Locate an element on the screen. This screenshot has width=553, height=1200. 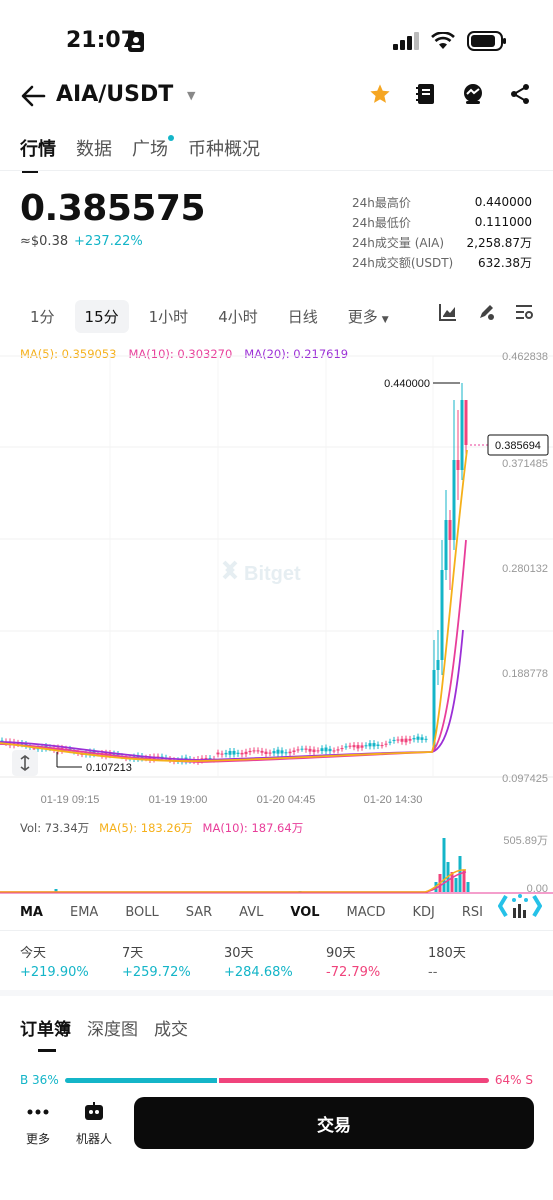
perf-30d: 30天 +284.68% is located at coordinates (275, 961).